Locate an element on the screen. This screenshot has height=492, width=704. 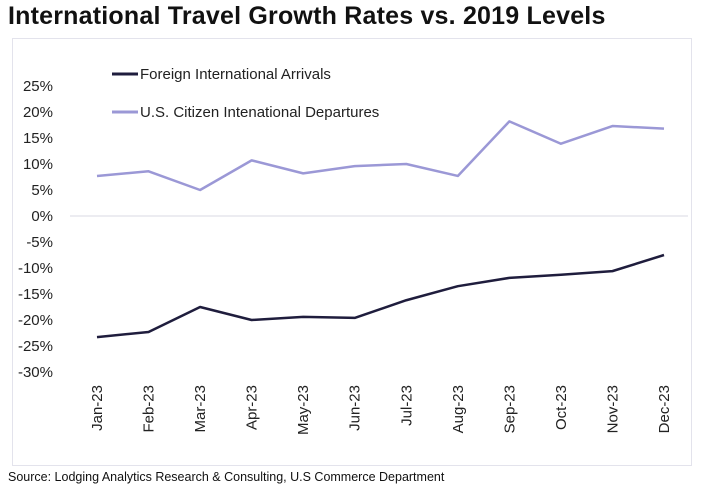
y-tick-label: -30% is located at coordinates (35, 372).